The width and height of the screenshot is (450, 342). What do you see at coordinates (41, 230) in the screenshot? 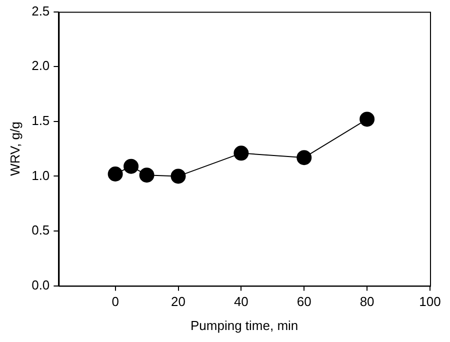
I see `y-tick-label: 0.5` at bounding box center [41, 230].